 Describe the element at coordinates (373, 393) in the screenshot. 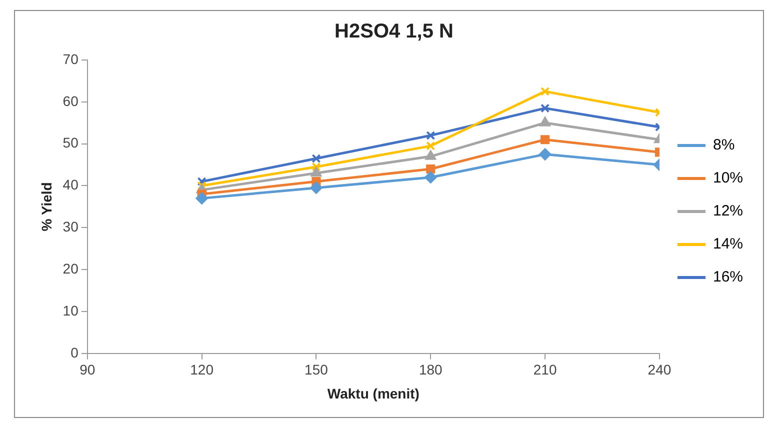

I see `x-axis-title: Waktu (menit)` at that location.